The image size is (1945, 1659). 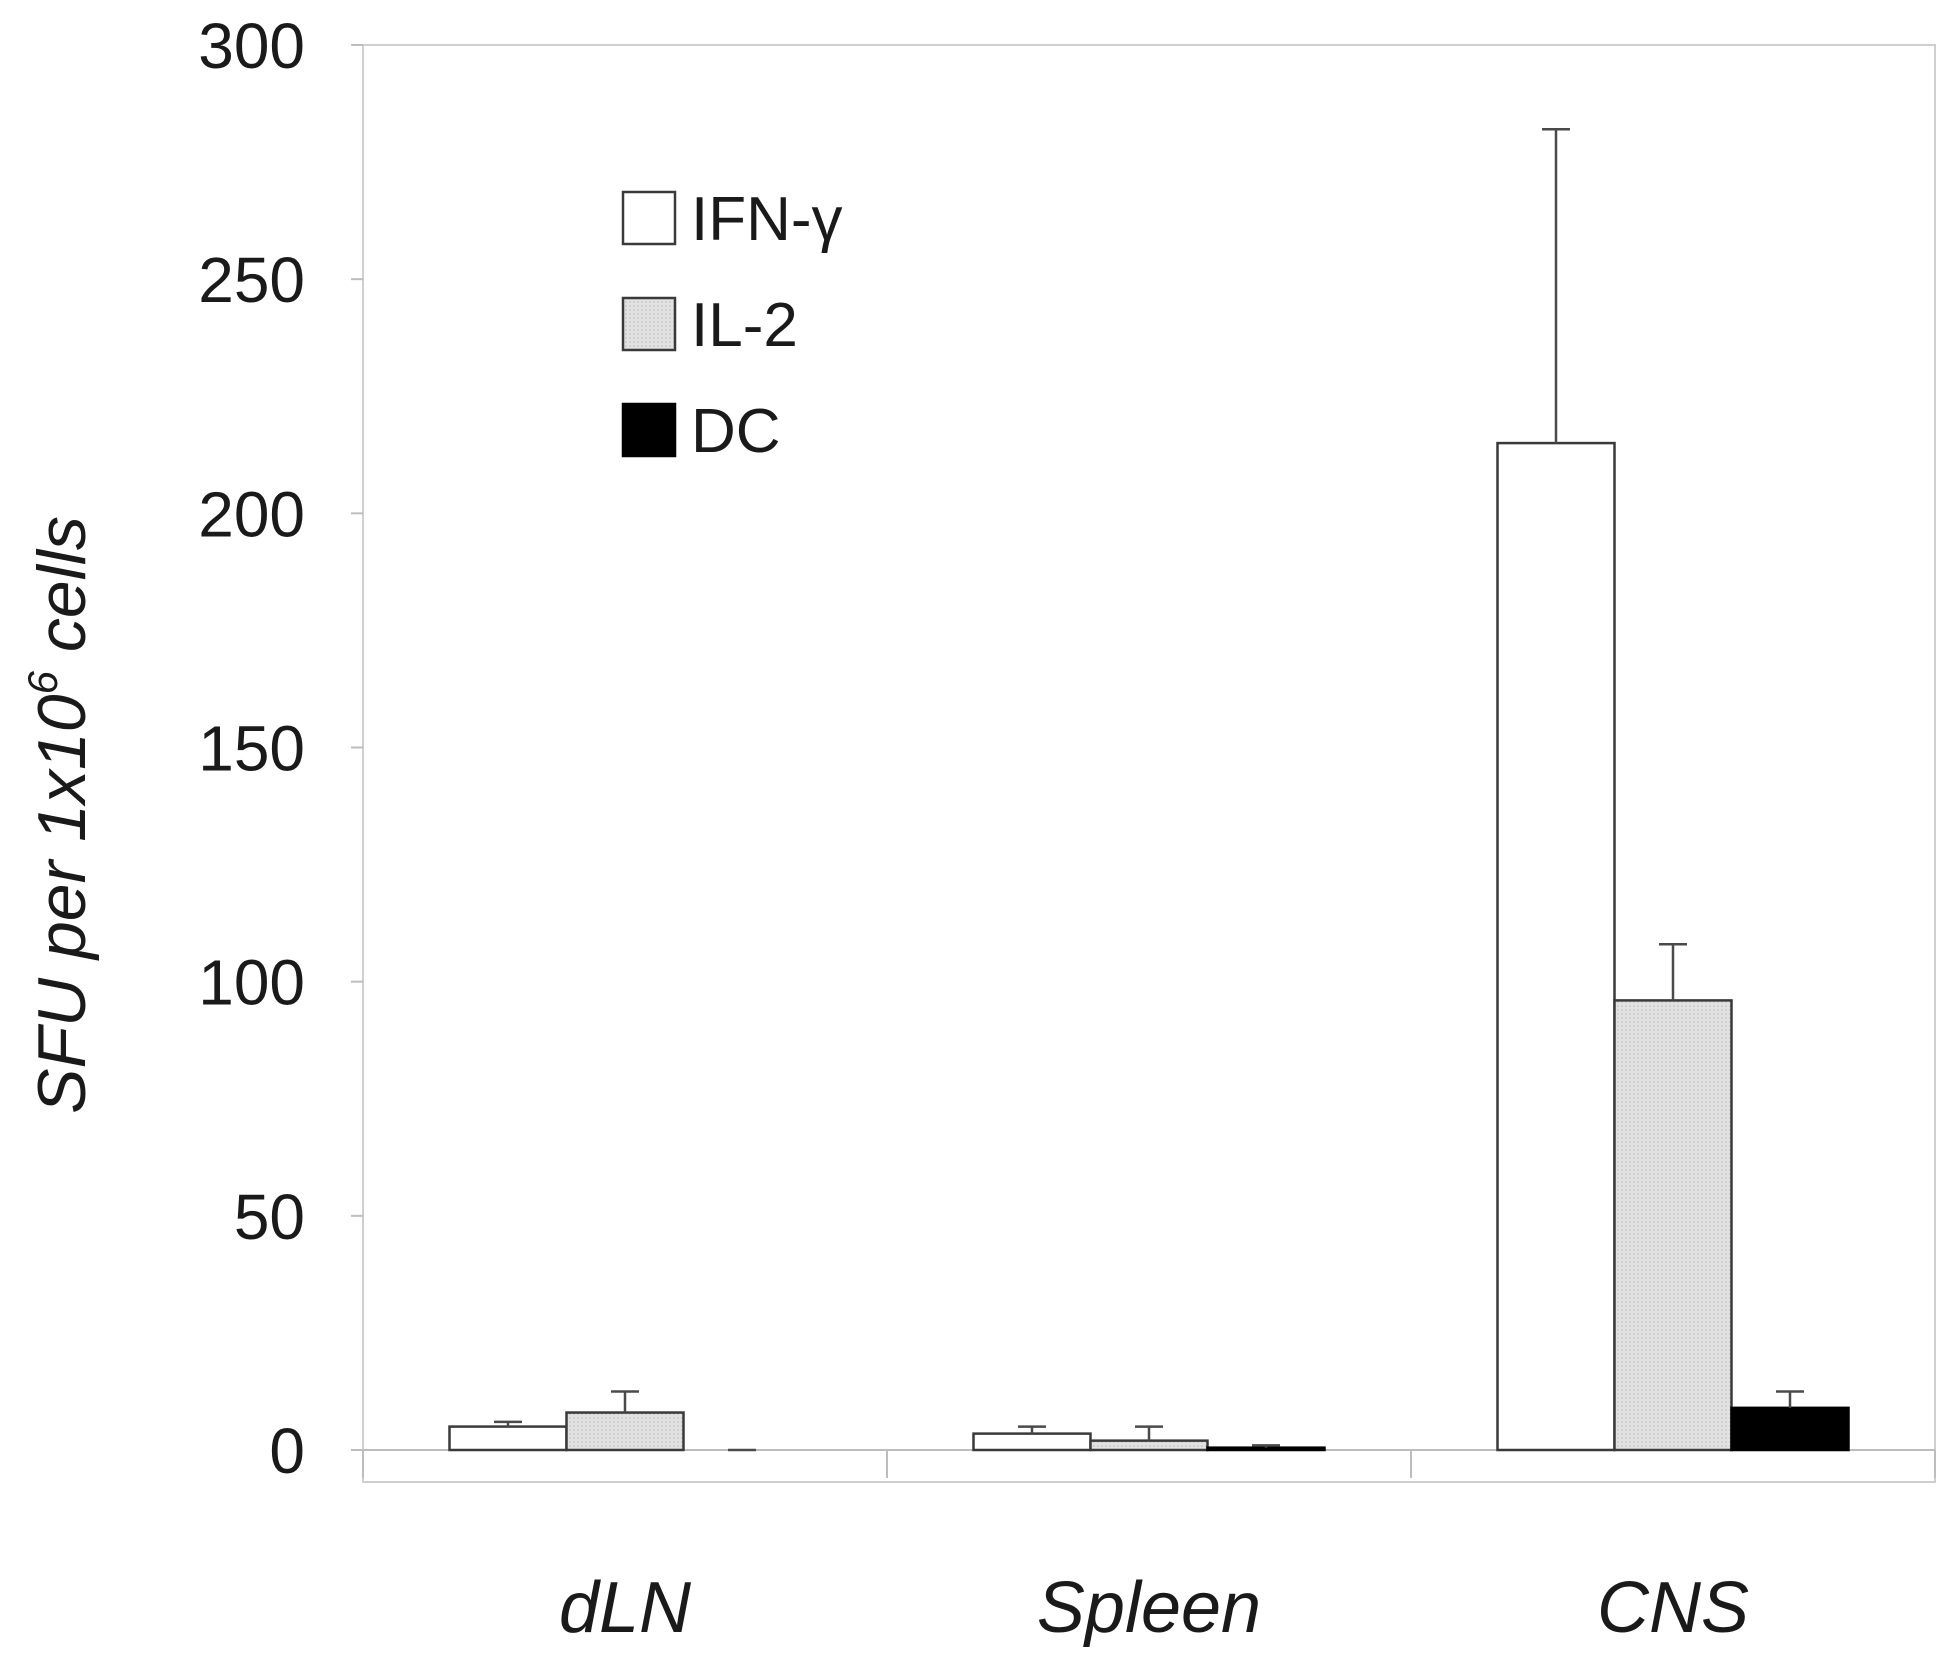 What do you see at coordinates (251, 280) in the screenshot?
I see `y-tick-label: 250` at bounding box center [251, 280].